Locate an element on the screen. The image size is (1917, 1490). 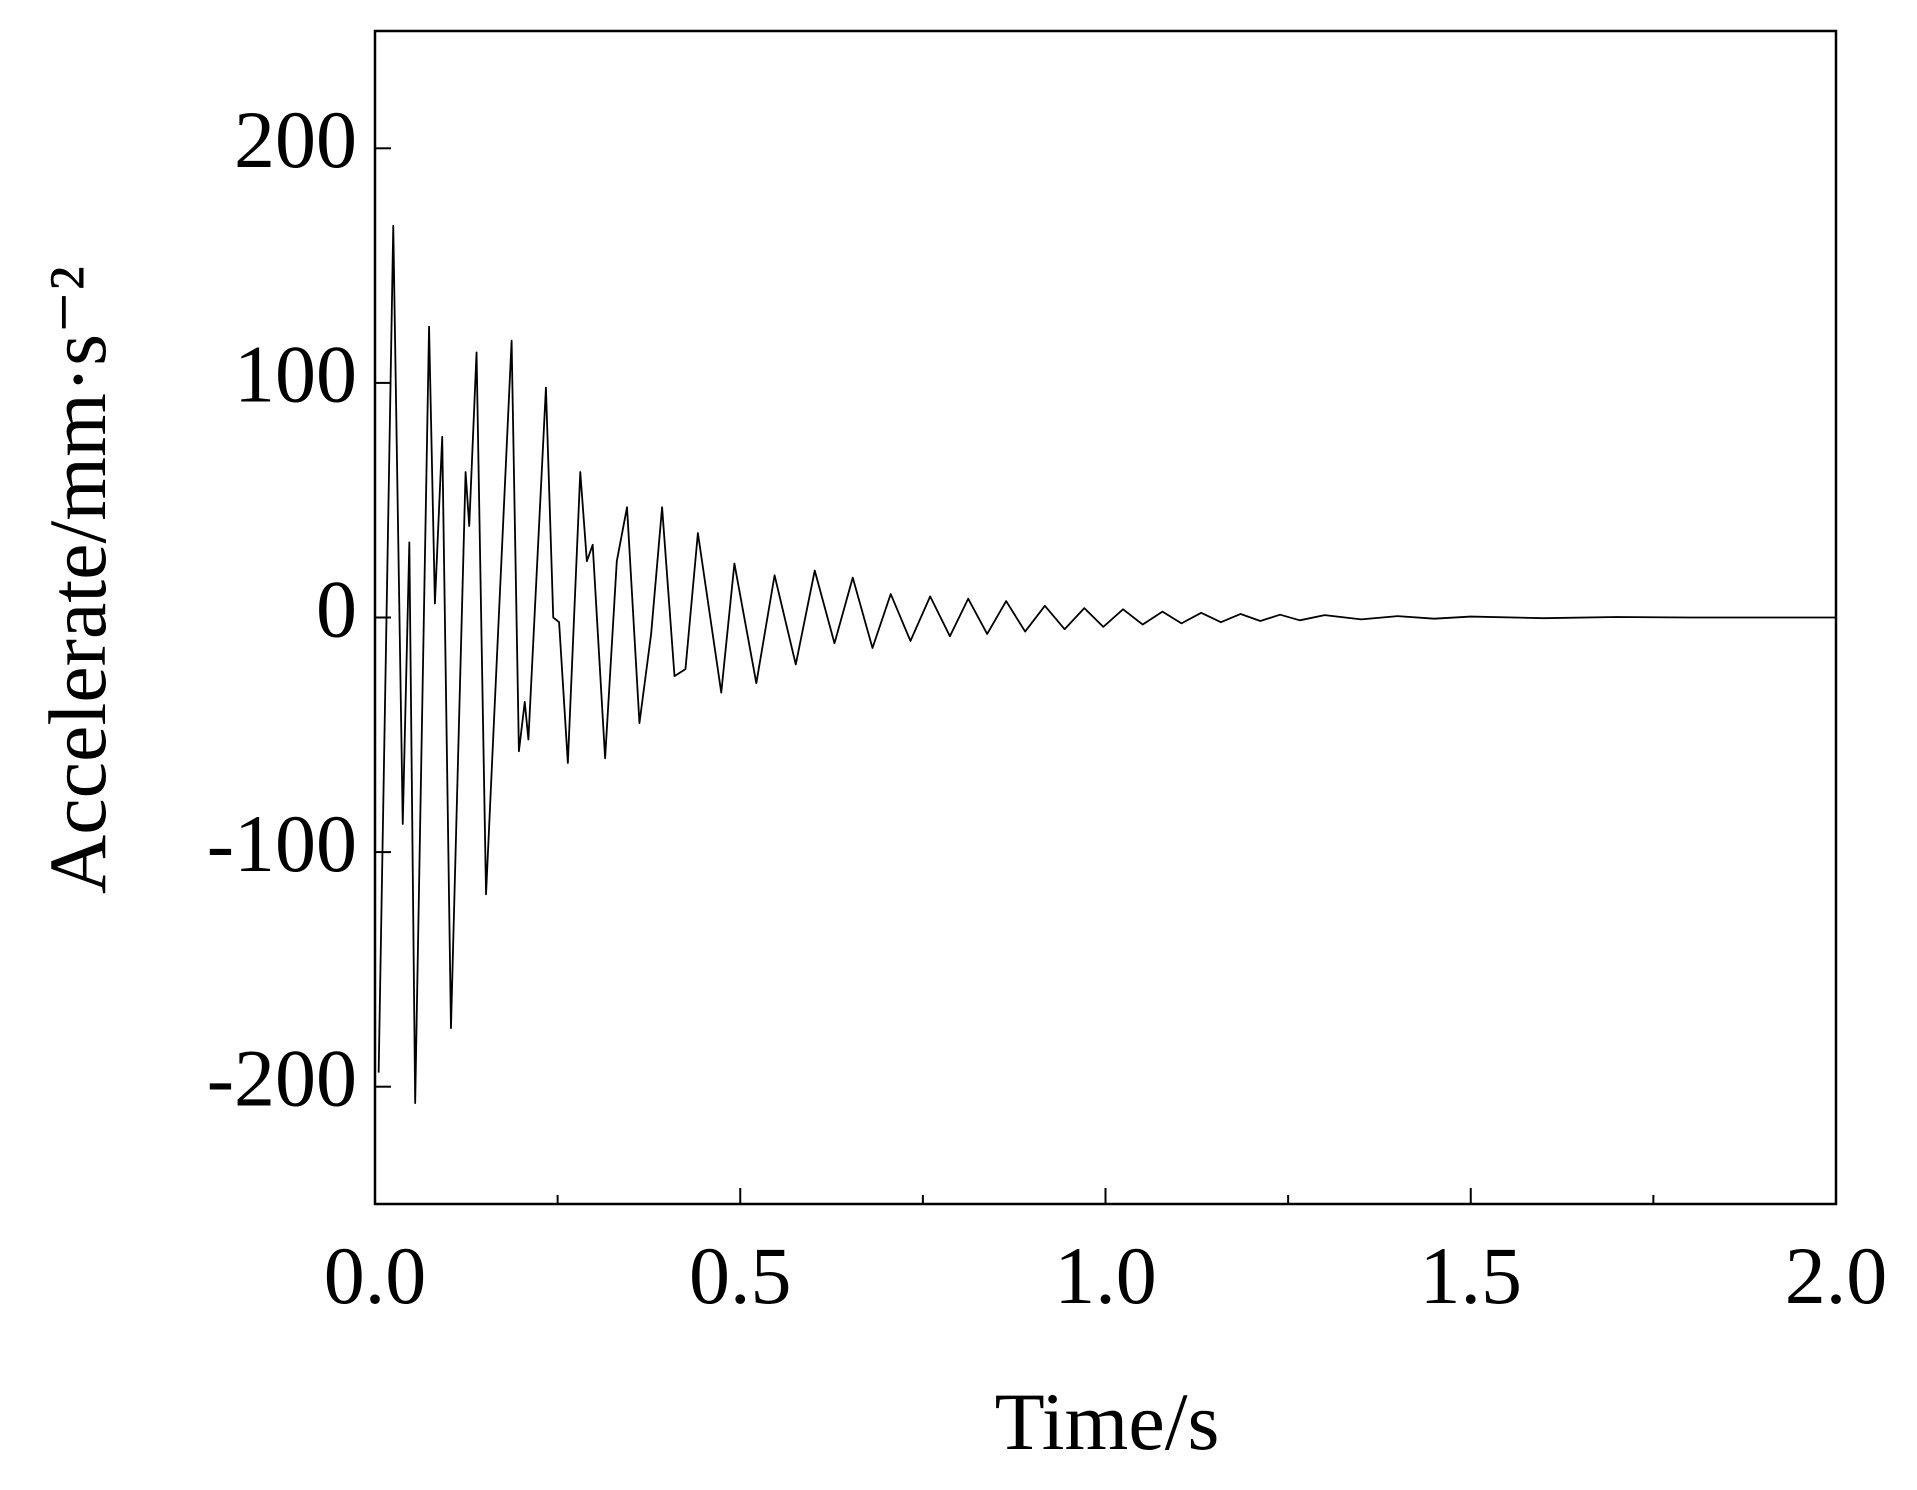
y-tick-label: 0 is located at coordinates (336, 608).